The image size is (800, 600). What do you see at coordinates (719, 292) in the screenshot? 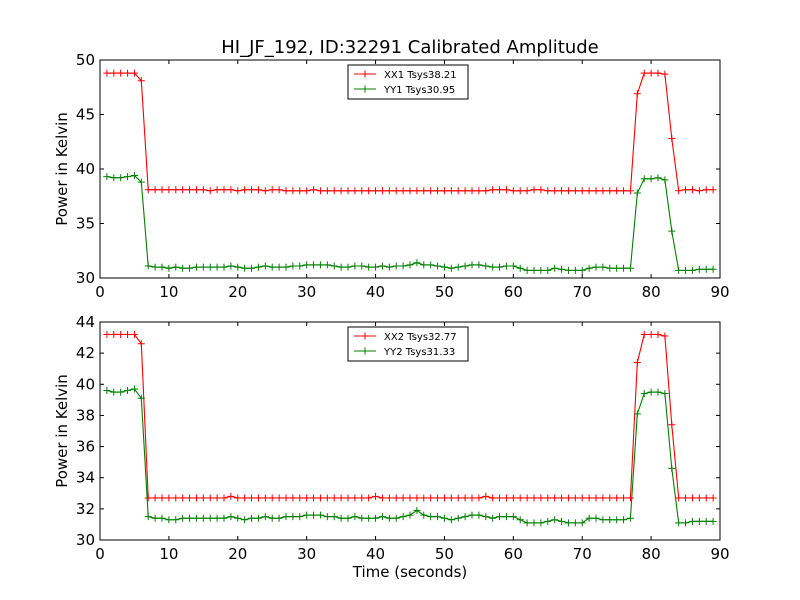
I see `top-xtick-label: 90` at bounding box center [719, 292].